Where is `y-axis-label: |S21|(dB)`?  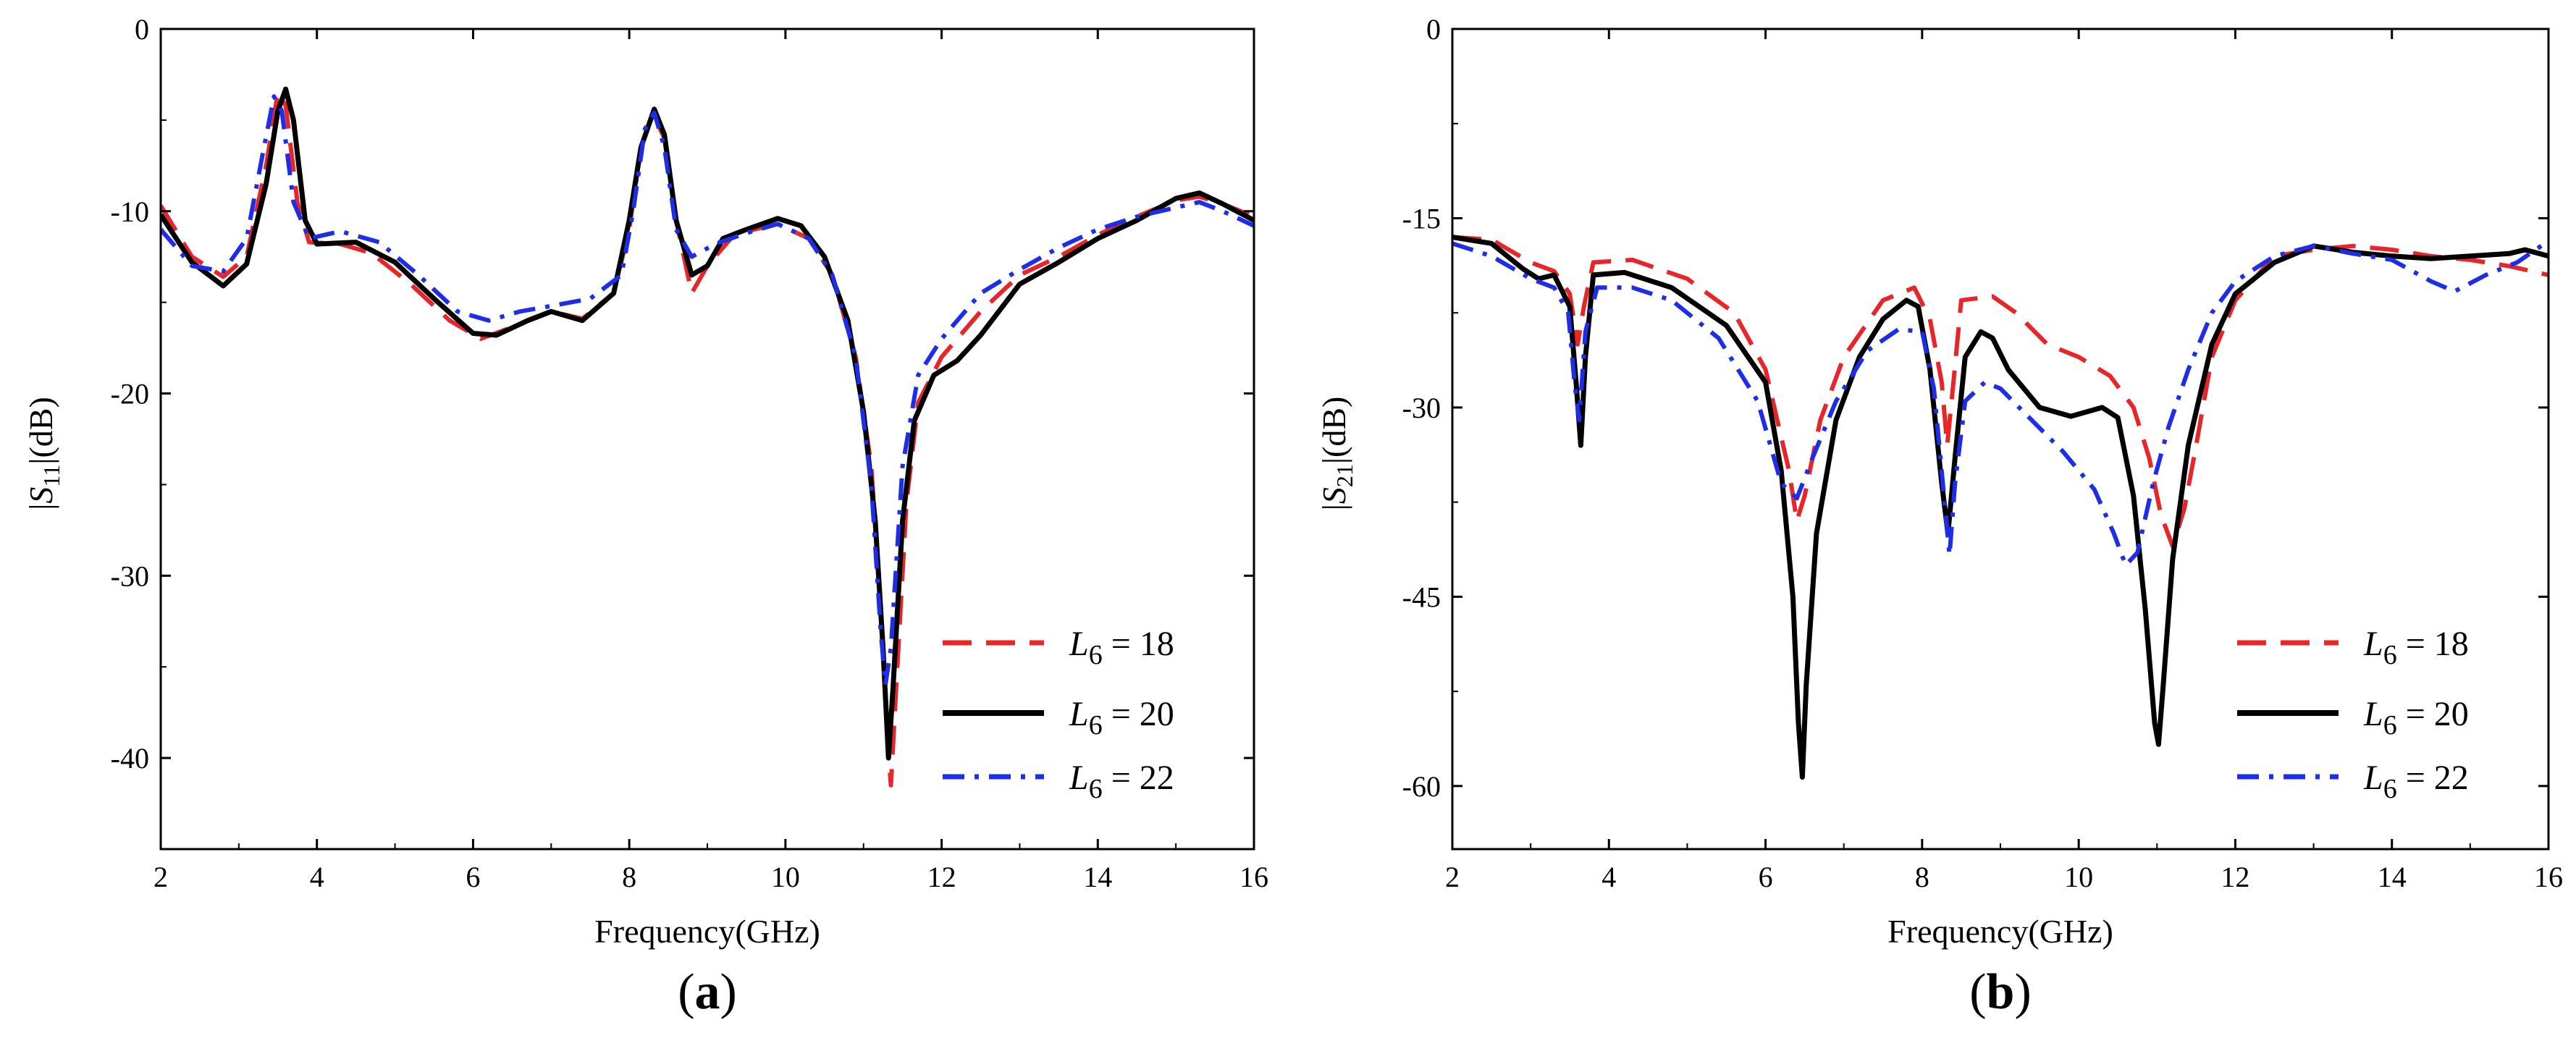
y-axis-label: |S21|(dB) is located at coordinates (1337, 454).